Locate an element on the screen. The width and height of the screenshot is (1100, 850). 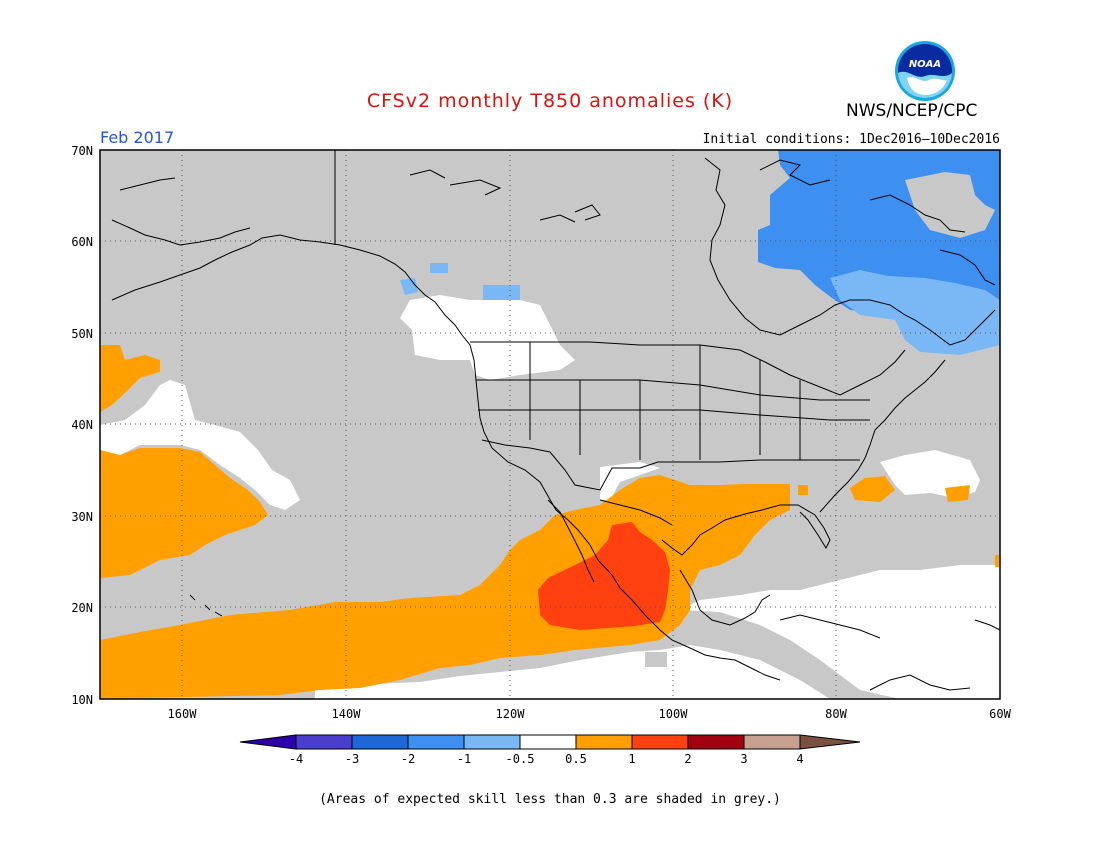
lat-label: 40N is located at coordinates (82, 425).